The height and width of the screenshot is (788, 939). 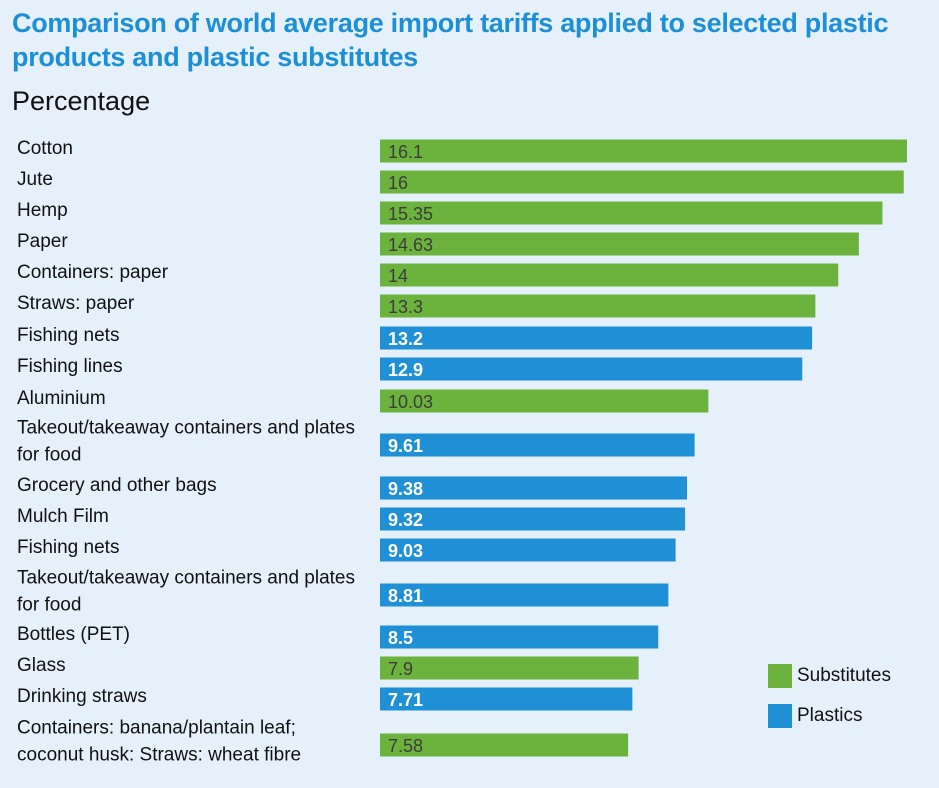 I want to click on bar-value-label: 14, so click(x=398, y=276).